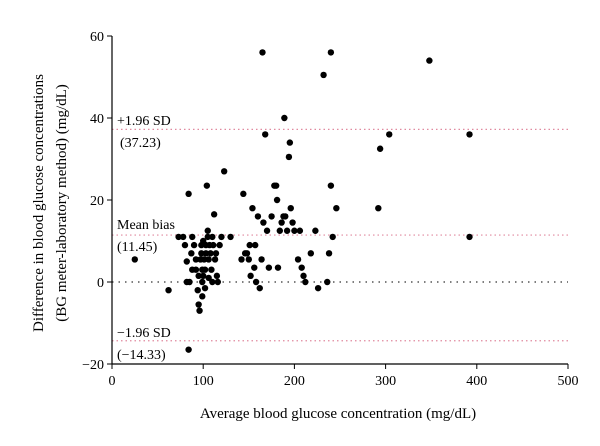 This screenshot has width=600, height=446. Describe the element at coordinates (137, 247) in the screenshot. I see `mean-bias-value: (11.45)` at that location.